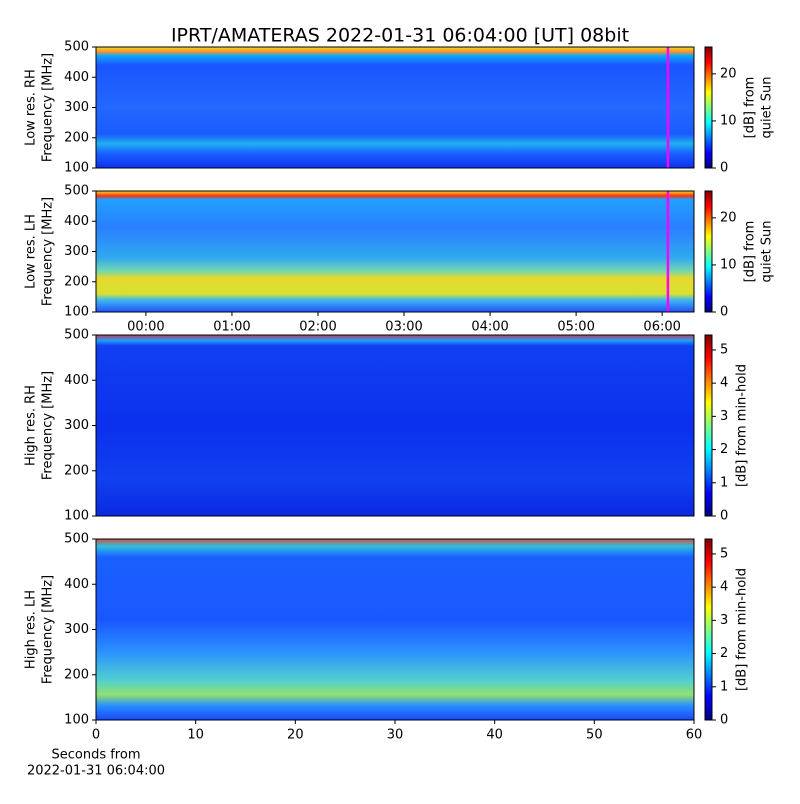 The width and height of the screenshot is (800, 804). Describe the element at coordinates (489, 327) in the screenshot. I see `x-tick-label: 04:00` at that location.